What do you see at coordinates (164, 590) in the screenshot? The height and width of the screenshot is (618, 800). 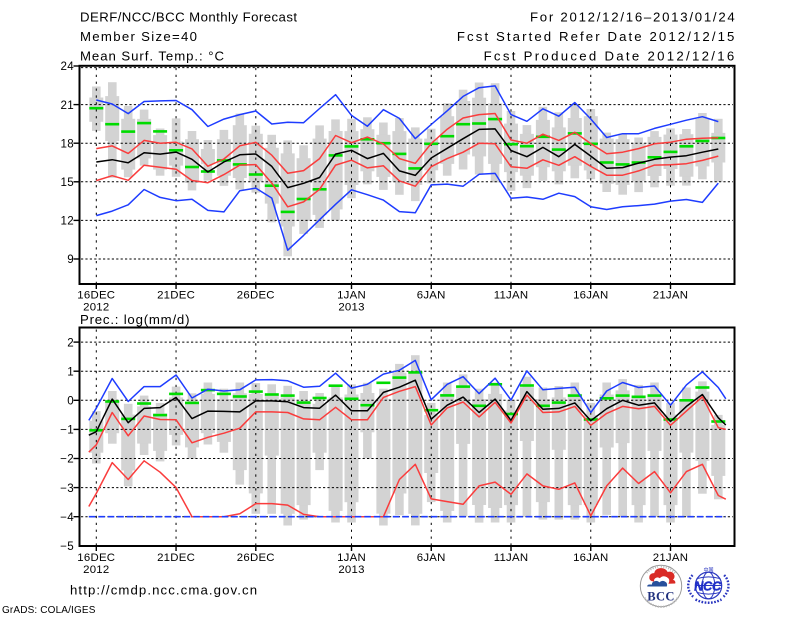 I see `svg-text: http://cmdp.ncc.cma.gov.cn` at bounding box center [164, 590].